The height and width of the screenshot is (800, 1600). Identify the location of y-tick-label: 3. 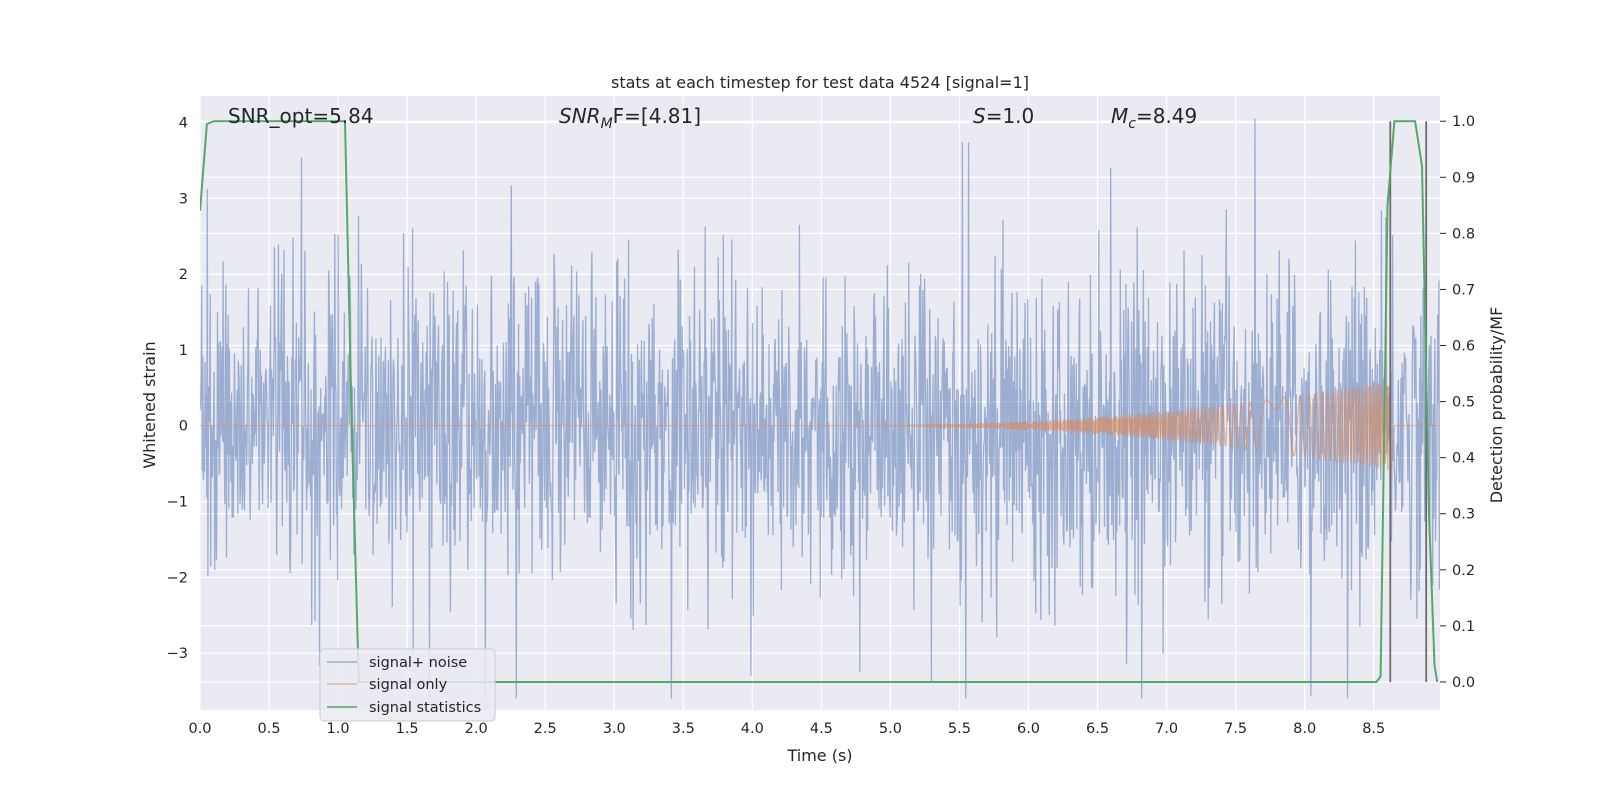
(183, 199).